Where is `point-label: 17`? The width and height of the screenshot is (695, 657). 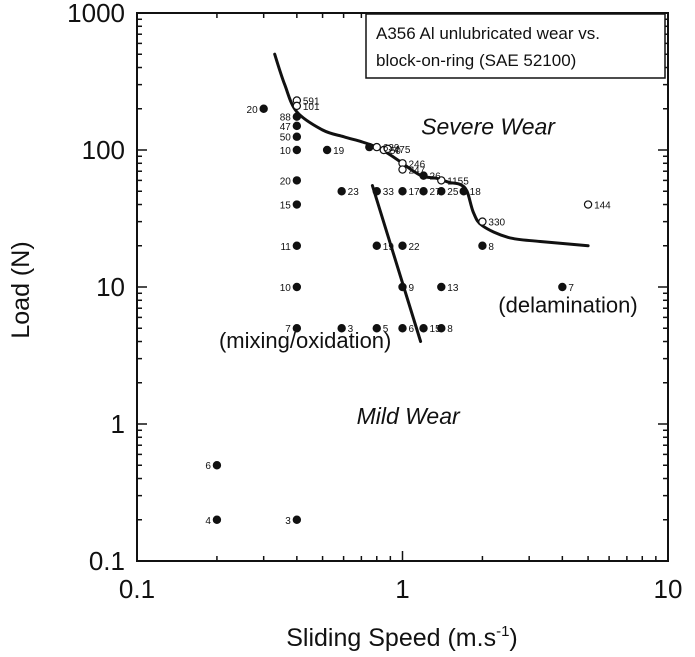
point-label: 17 is located at coordinates (415, 192).